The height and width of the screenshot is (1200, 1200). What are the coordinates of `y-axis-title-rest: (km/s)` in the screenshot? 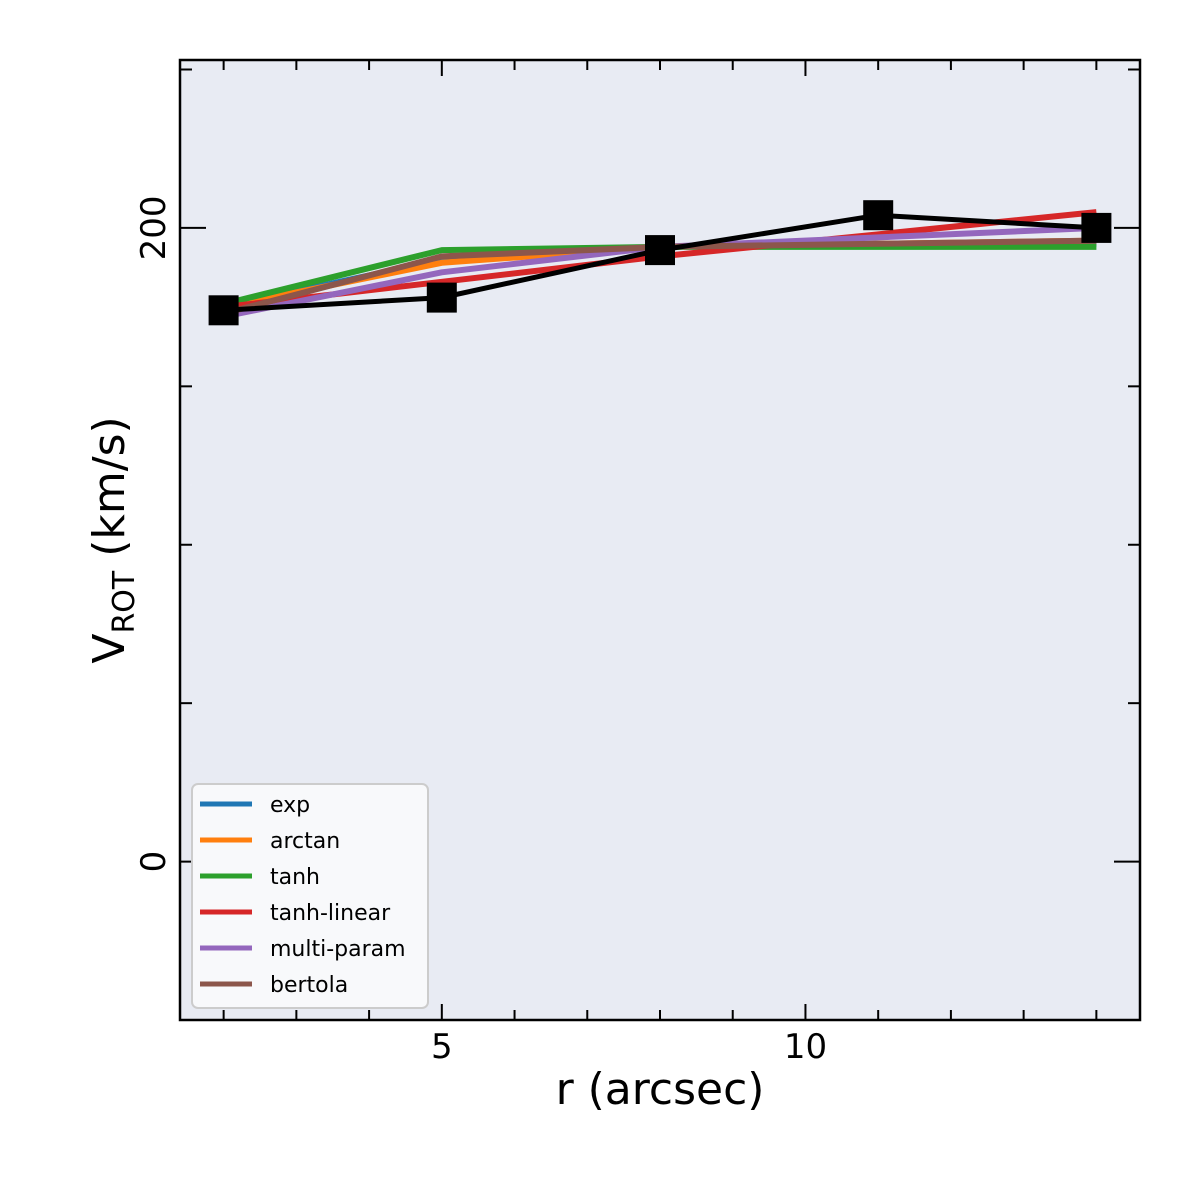 It's located at (109, 493).